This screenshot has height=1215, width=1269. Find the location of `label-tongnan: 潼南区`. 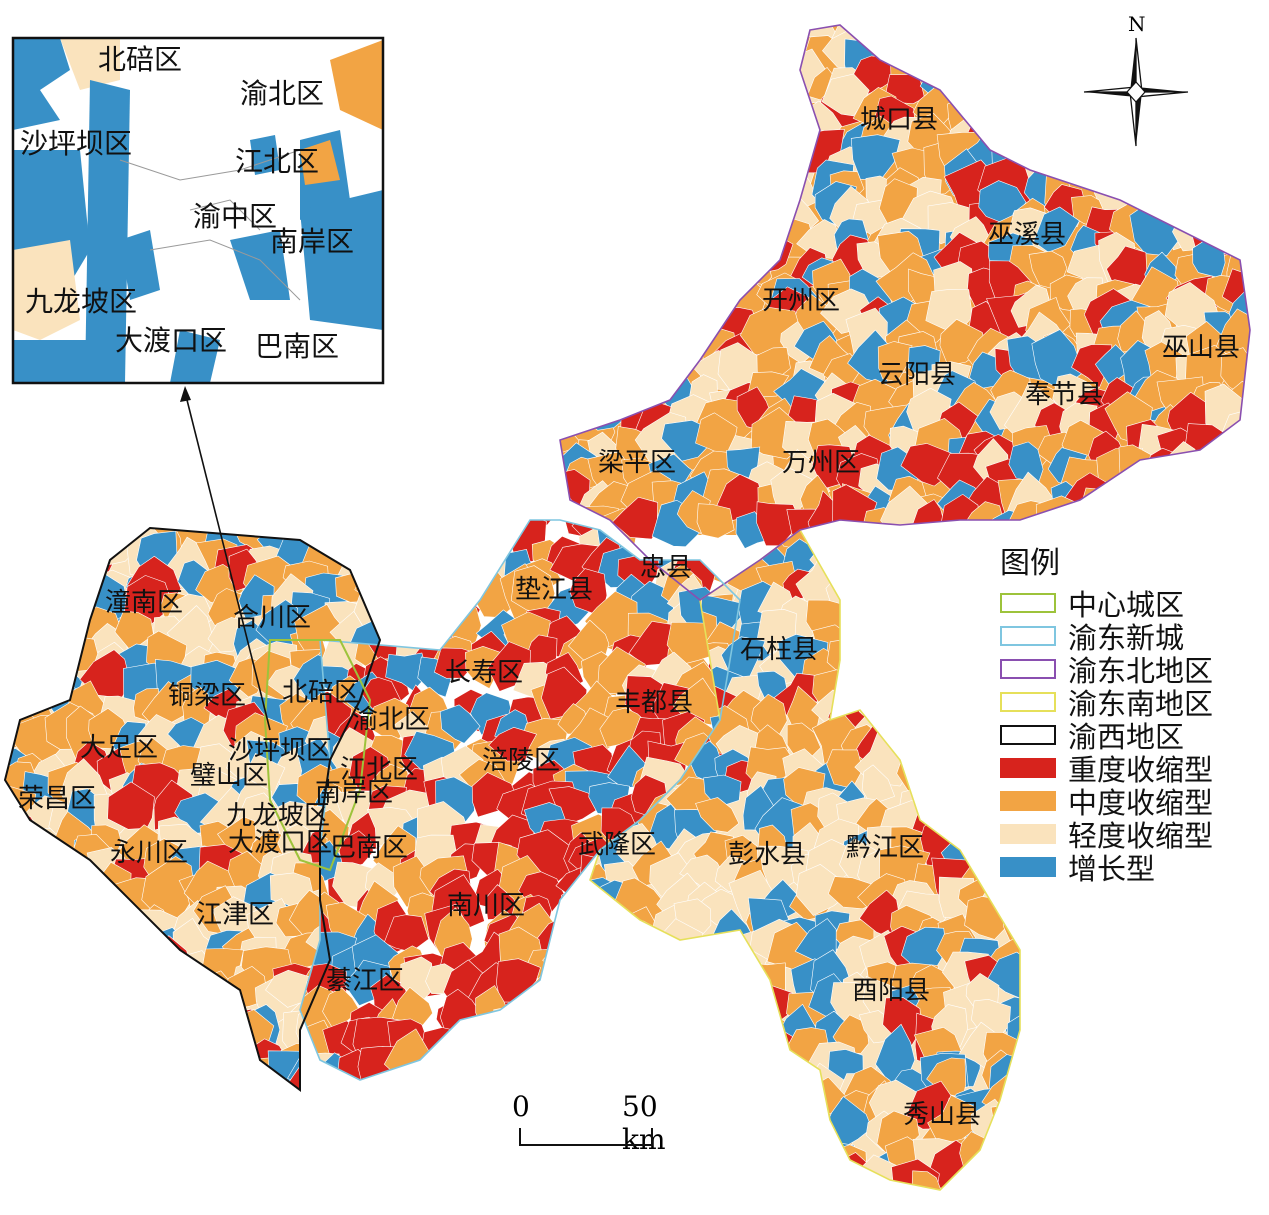

label-tongnan: 潼南区 is located at coordinates (144, 603).